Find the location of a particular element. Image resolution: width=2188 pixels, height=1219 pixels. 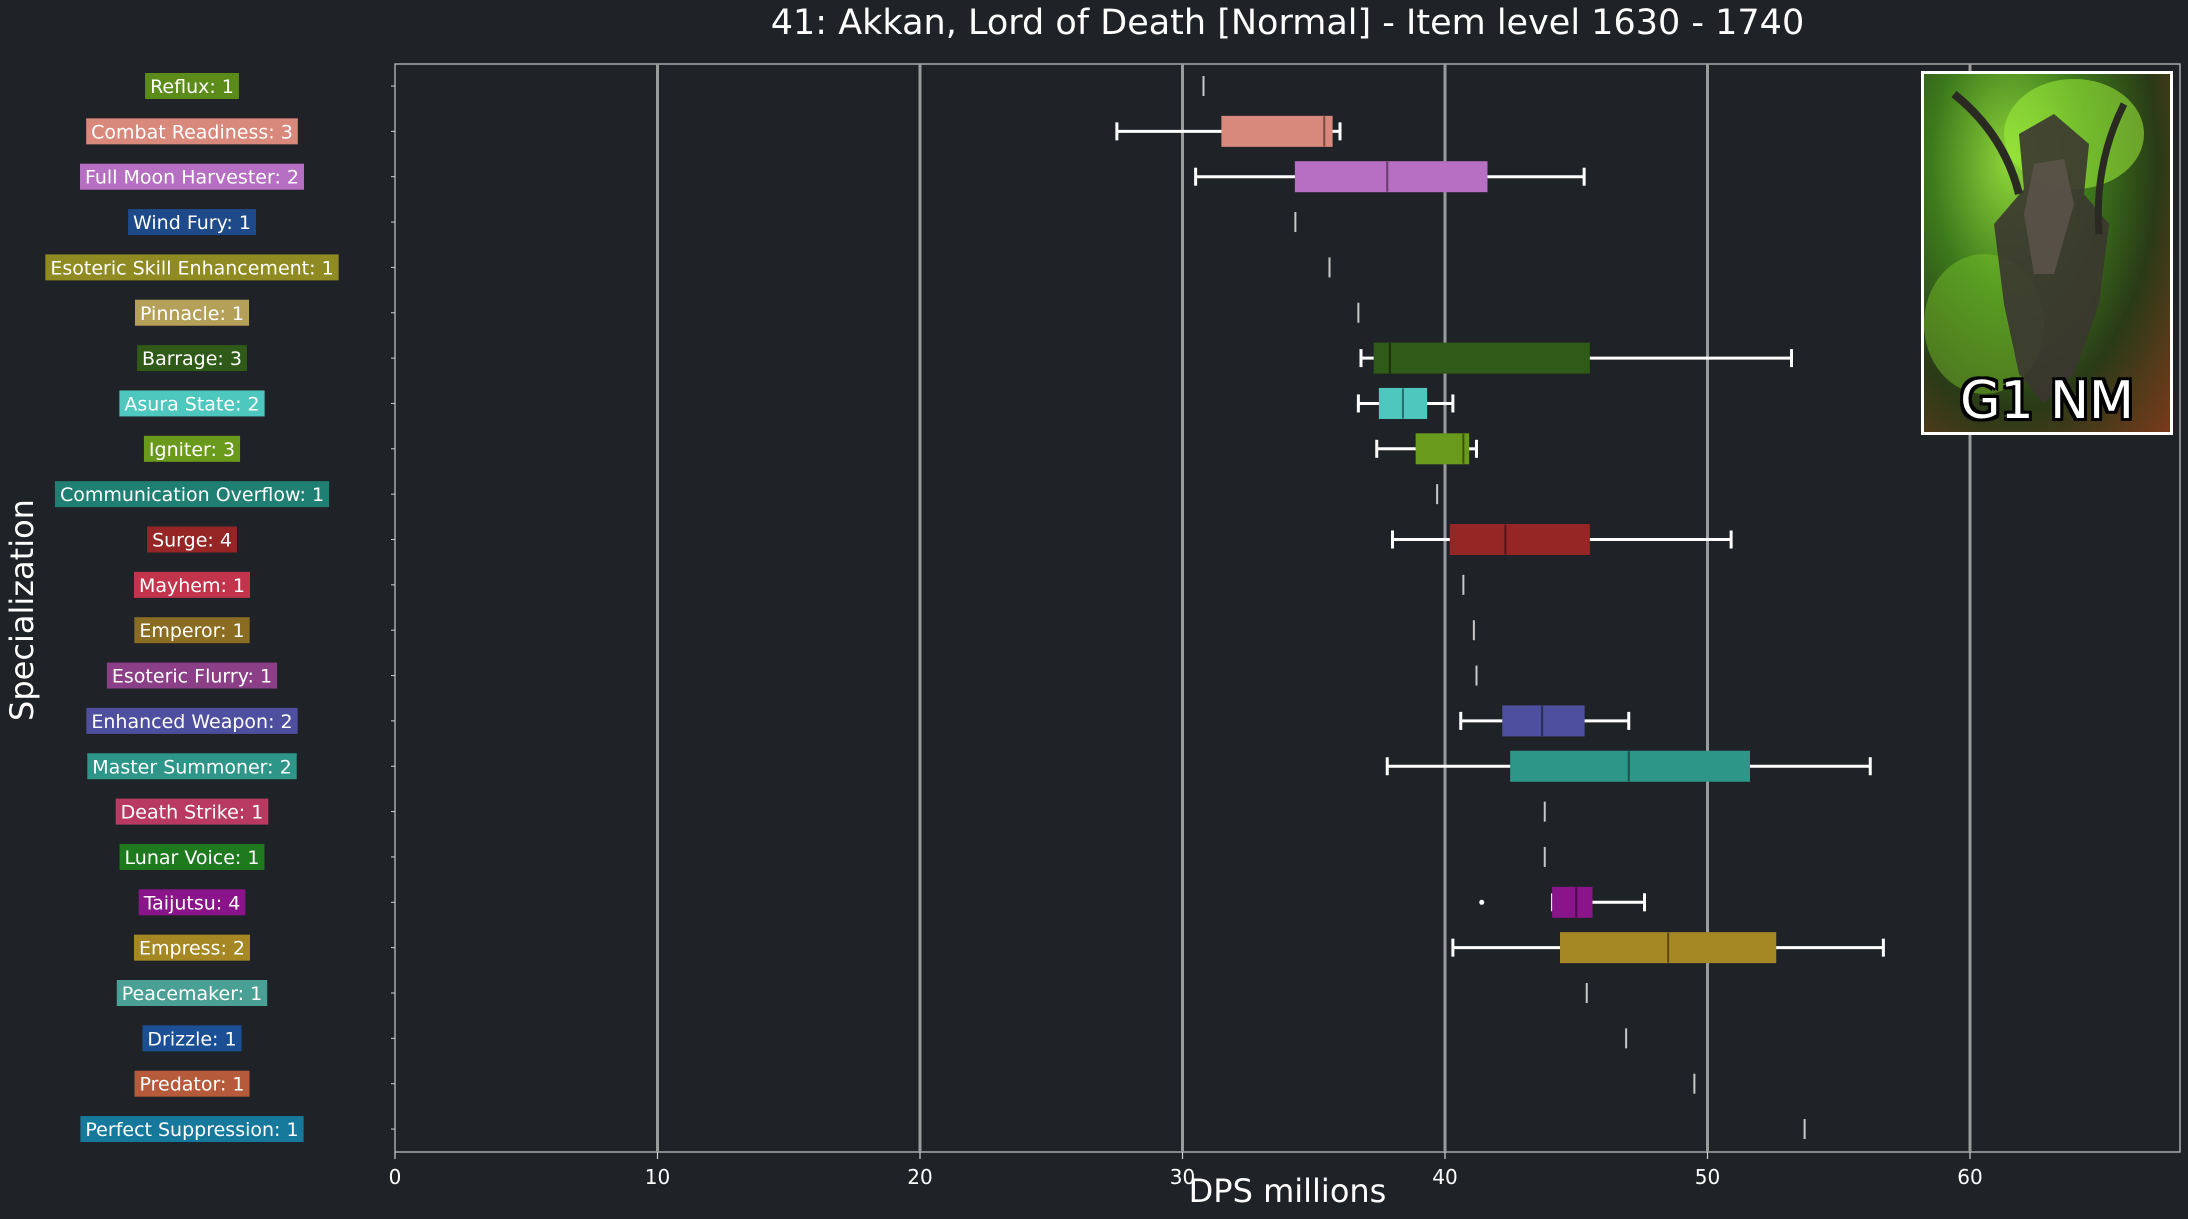

x-axis-label: DPS millions is located at coordinates (1287, 1191).